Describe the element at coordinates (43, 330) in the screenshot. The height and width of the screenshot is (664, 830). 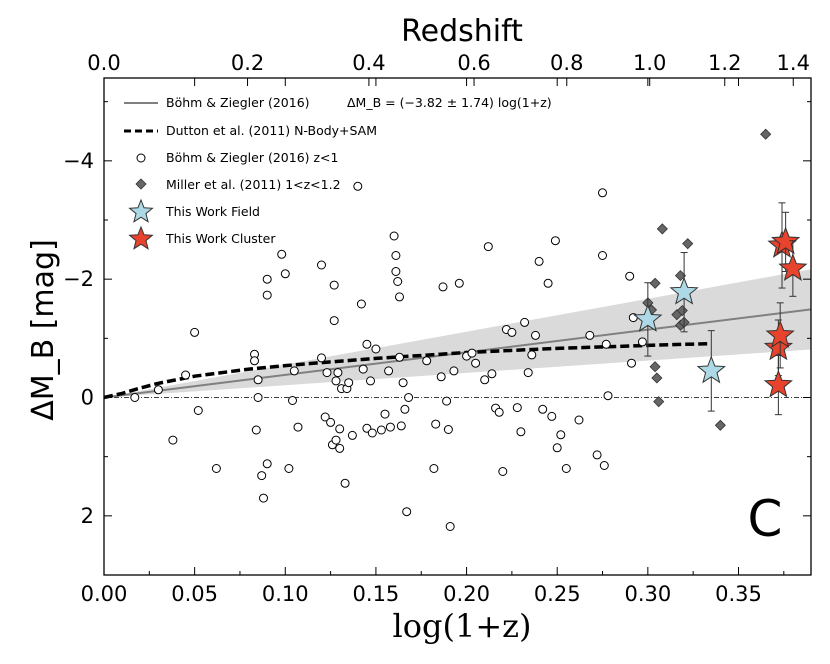
I see `y-axis-label: ΔM_B [mag]` at that location.